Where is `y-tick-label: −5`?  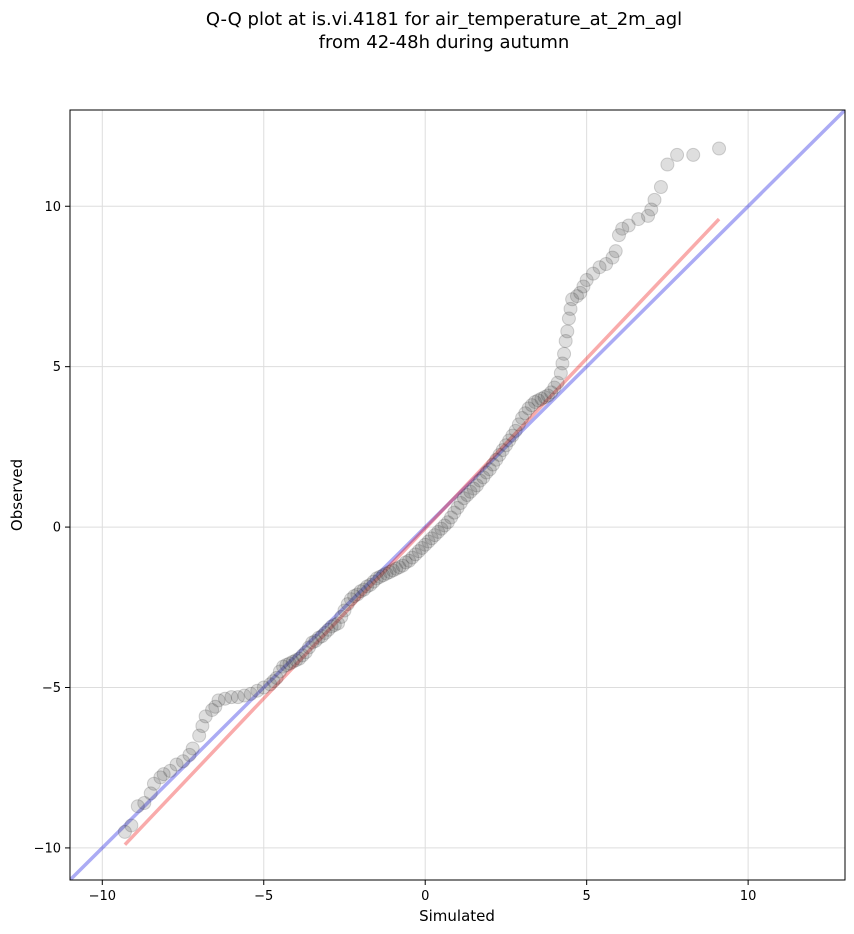 y-tick-label: −5 is located at coordinates (51, 688).